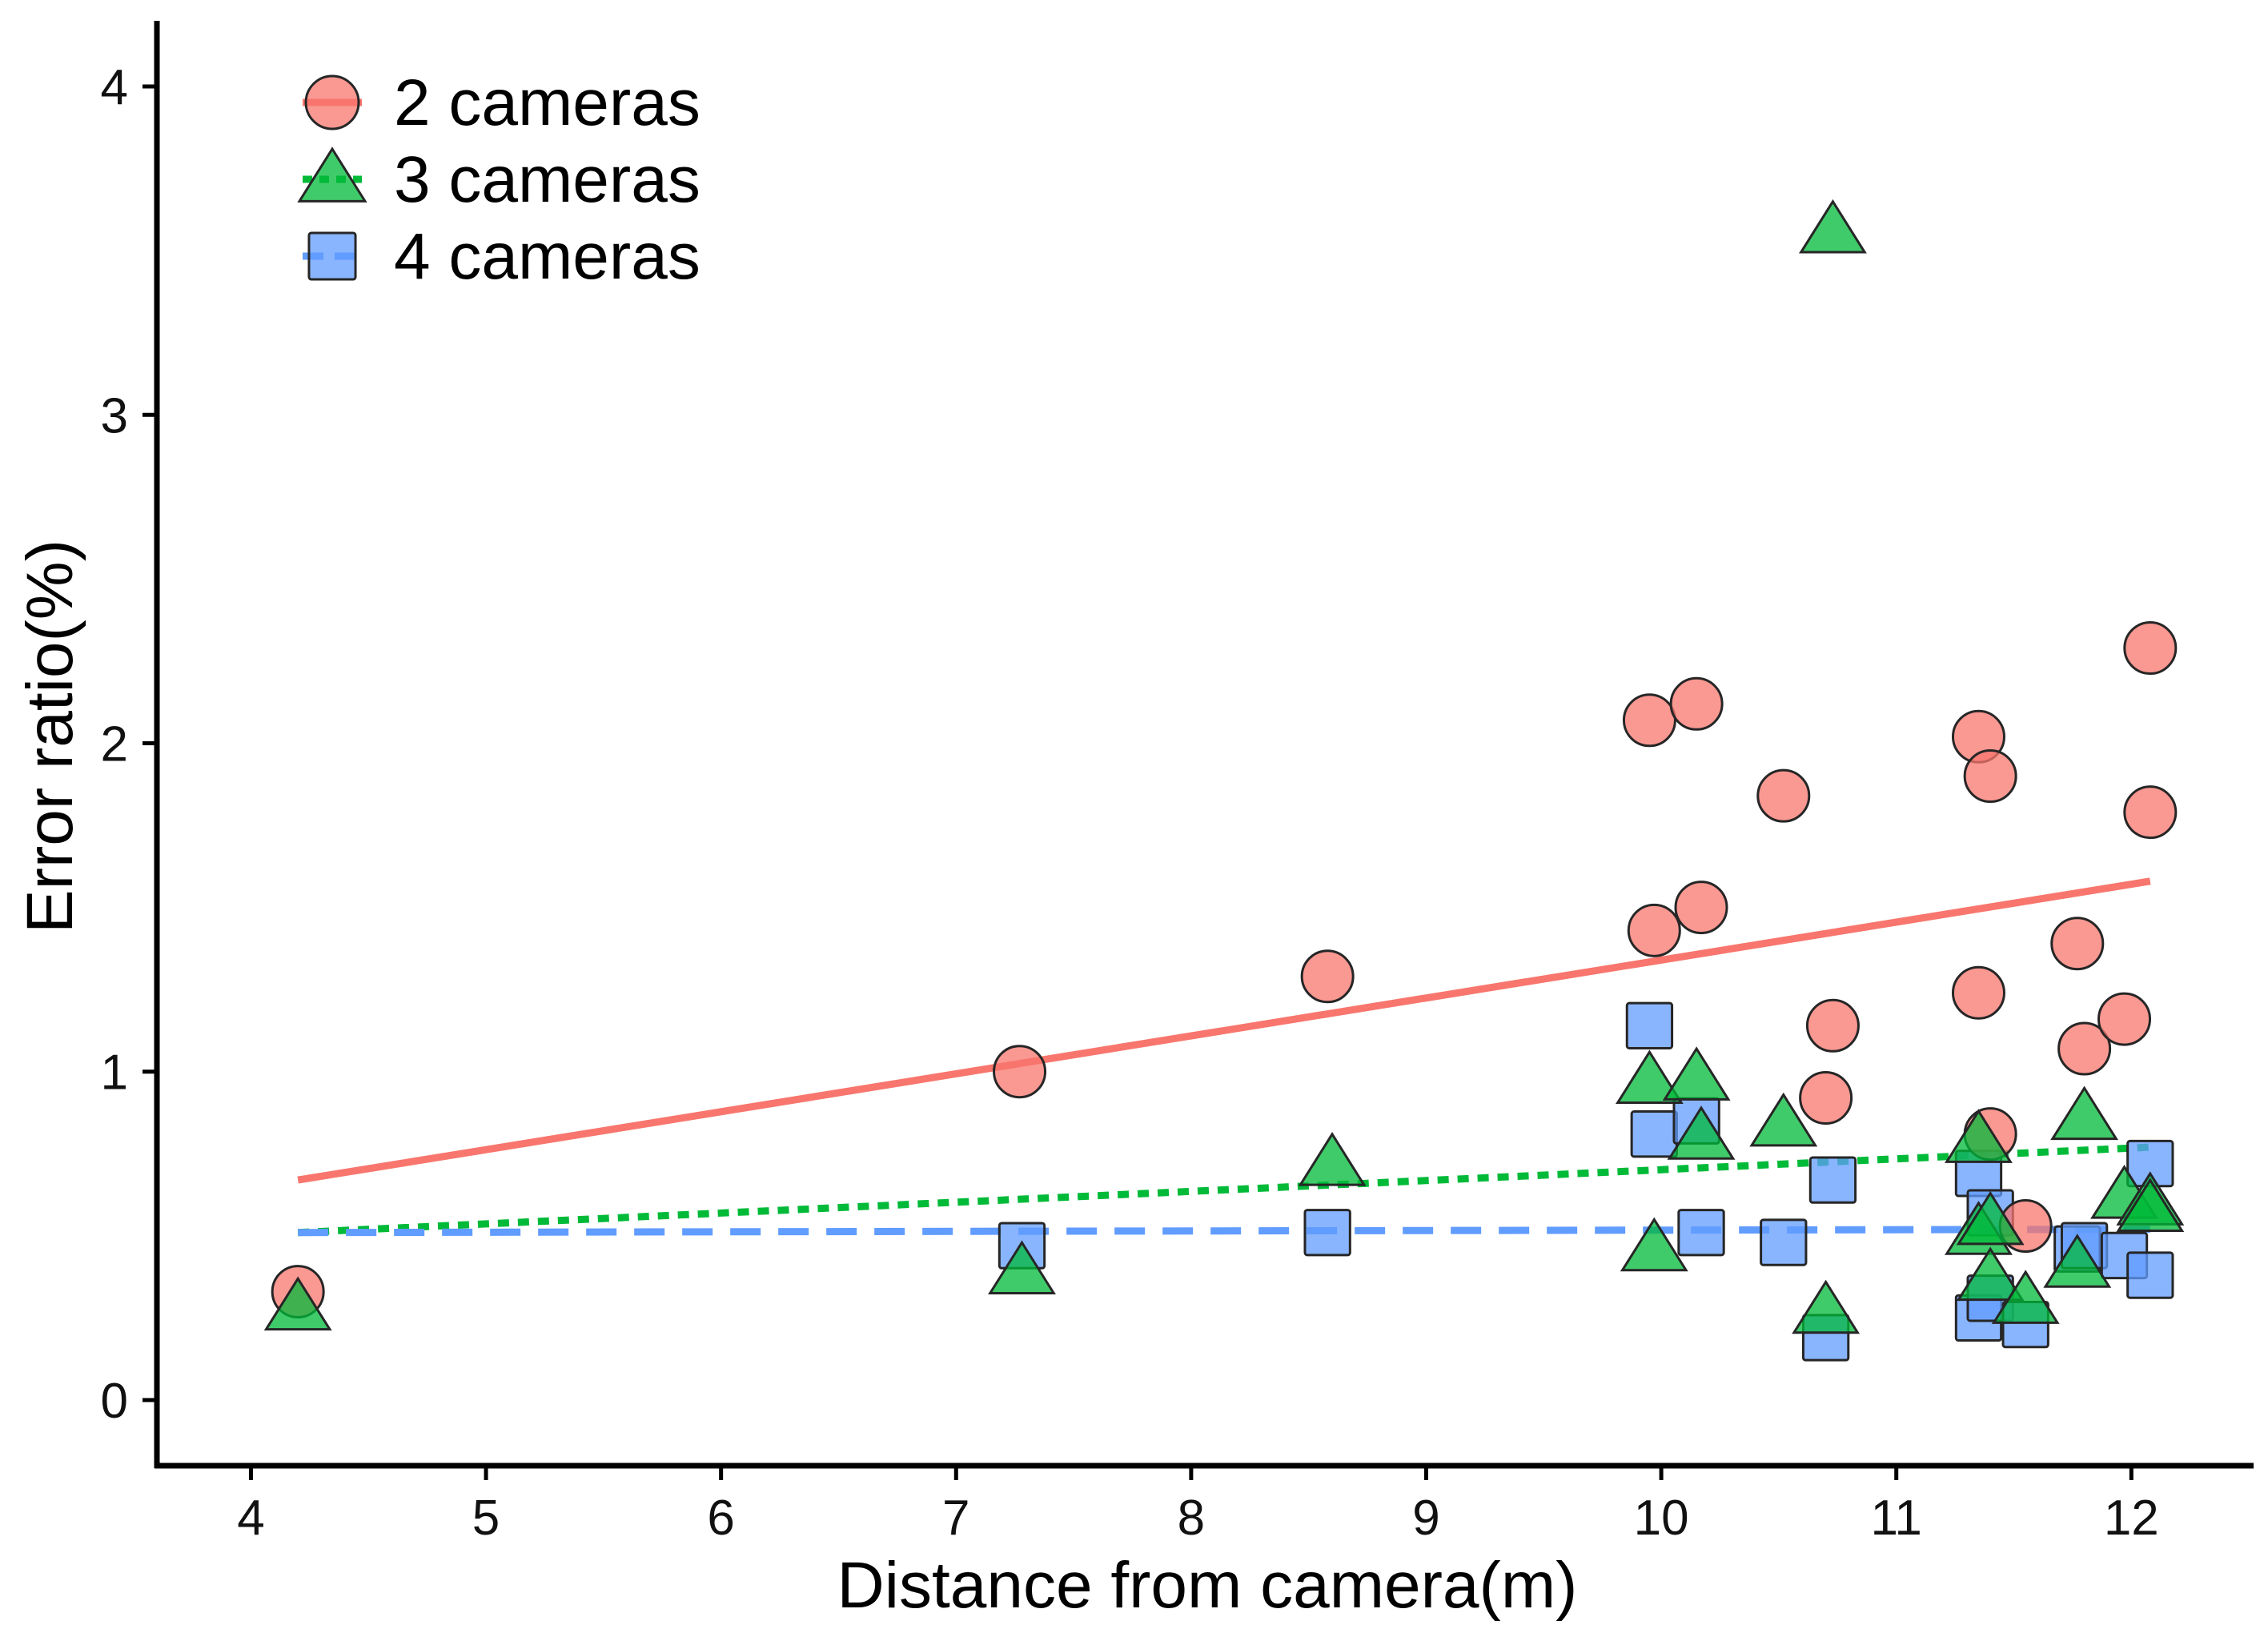 The height and width of the screenshot is (1633, 2268). I want to click on x-axis-ticks: 4 5 6 7 8 9 10 11 12, so click(1198, 1506).